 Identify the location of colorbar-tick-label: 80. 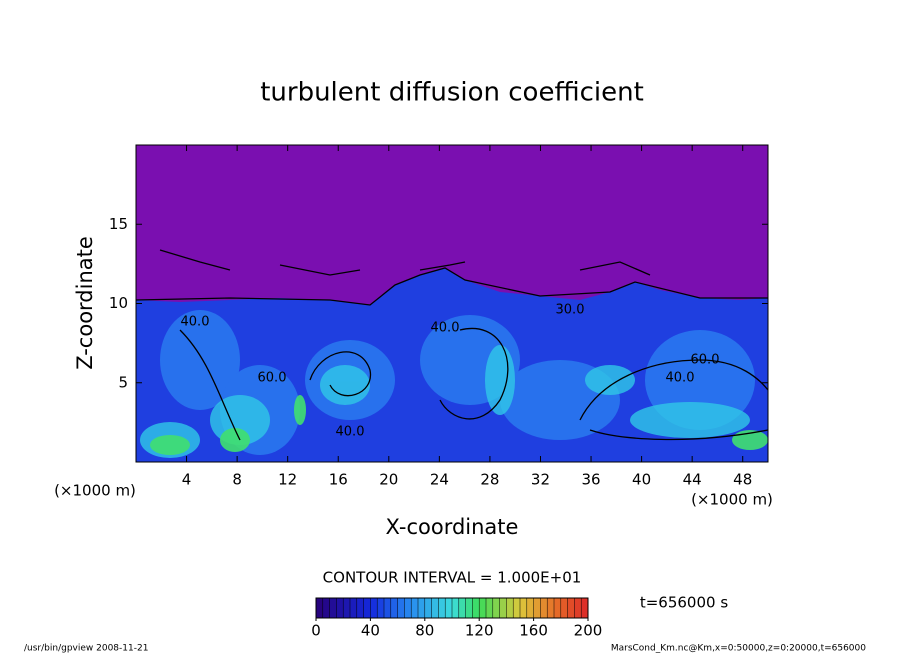
(424, 631).